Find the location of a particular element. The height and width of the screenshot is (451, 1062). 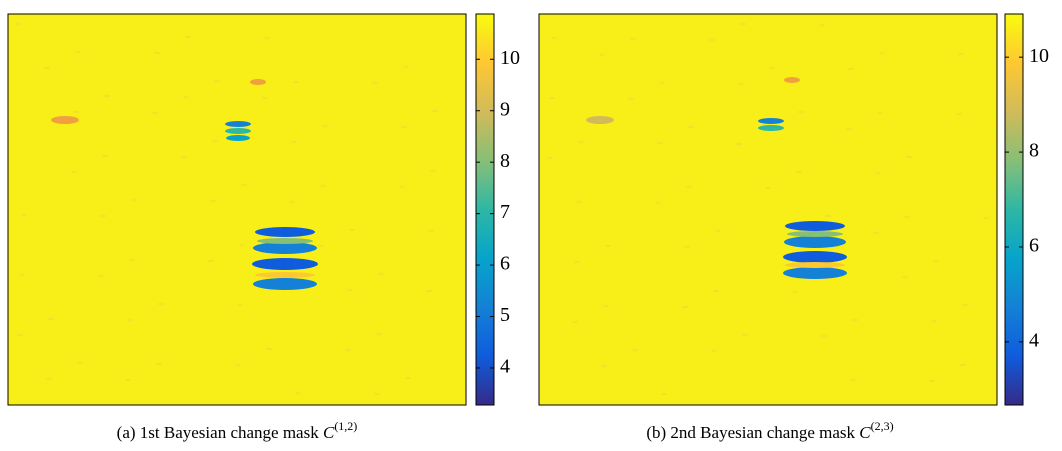

caption: (a) 1st Bayesian change mask C(1,2) is located at coordinates (237, 430).